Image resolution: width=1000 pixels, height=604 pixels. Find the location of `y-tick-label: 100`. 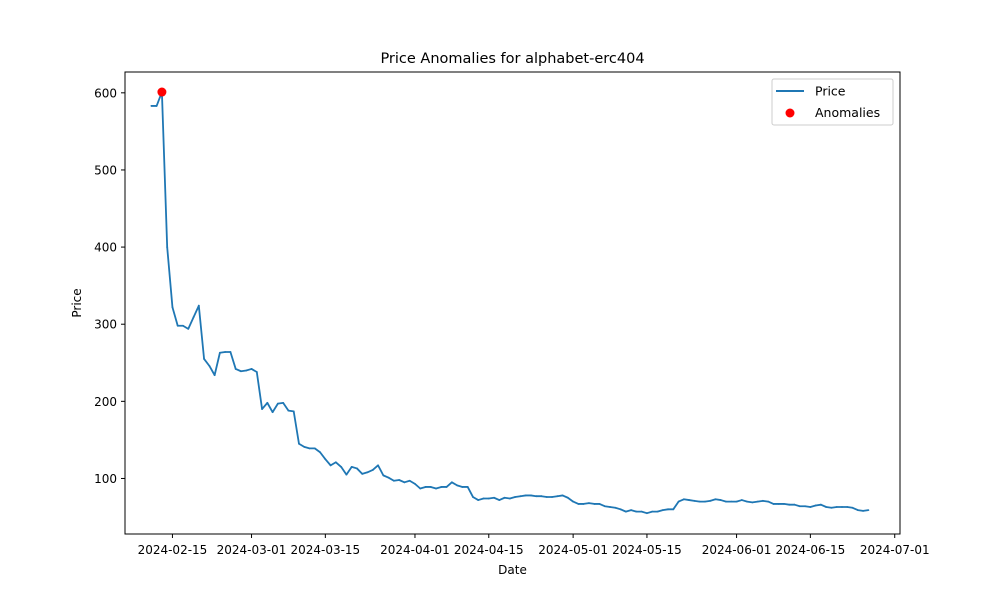

y-tick-label: 100 is located at coordinates (105, 479).